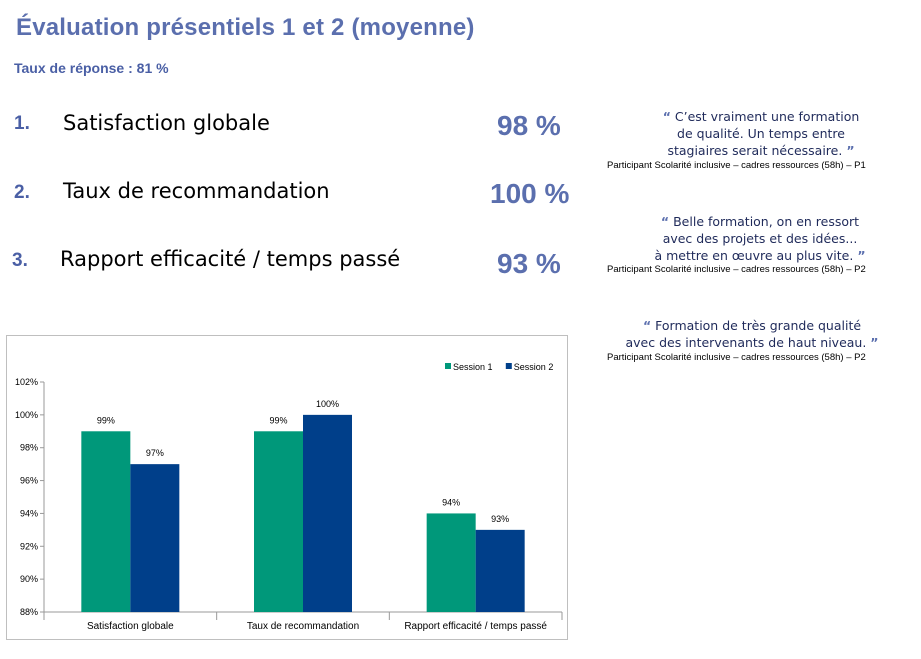 Image resolution: width=921 pixels, height=659 pixels. I want to click on metric-number-1: 1., so click(22, 123).